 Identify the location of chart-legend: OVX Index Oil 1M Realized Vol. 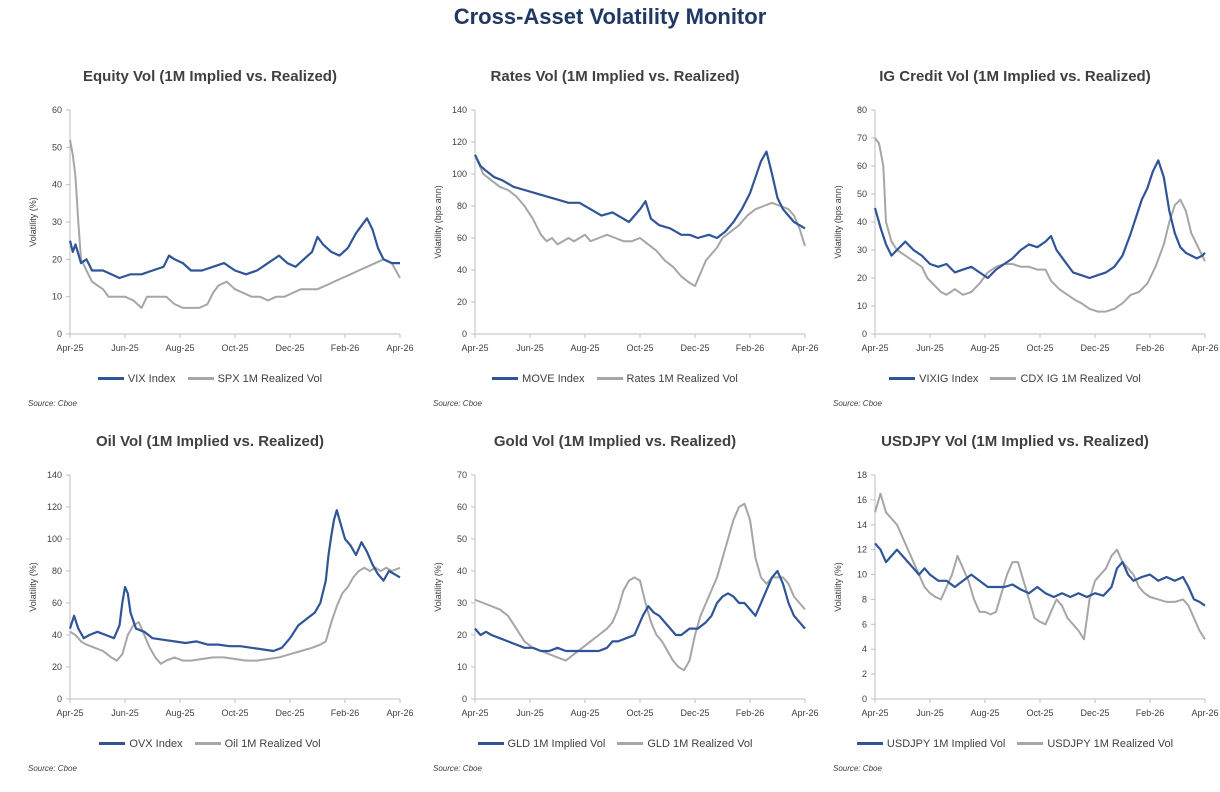
(210, 743).